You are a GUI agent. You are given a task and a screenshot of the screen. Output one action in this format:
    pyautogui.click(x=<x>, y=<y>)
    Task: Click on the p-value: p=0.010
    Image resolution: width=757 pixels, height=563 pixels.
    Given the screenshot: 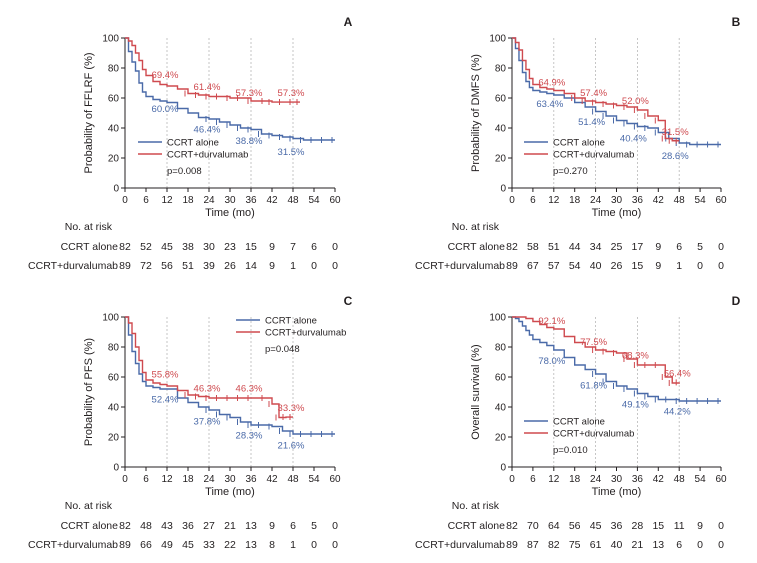 What is the action you would take?
    pyautogui.click(x=570, y=450)
    